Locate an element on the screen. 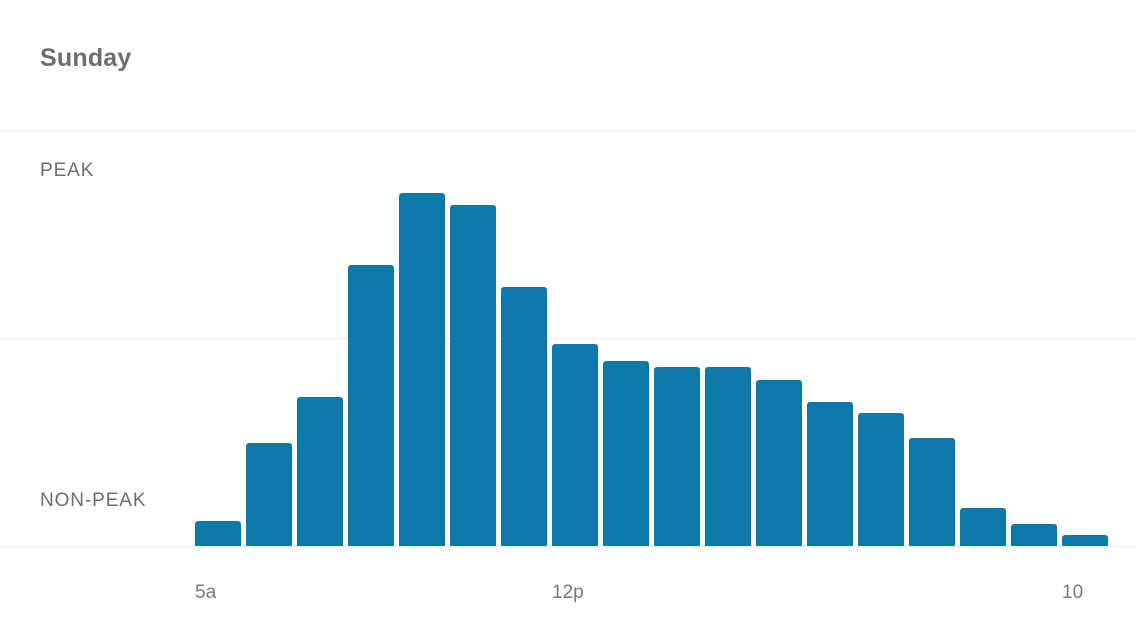  y-band-label-peak: PEAK is located at coordinates (67, 170).